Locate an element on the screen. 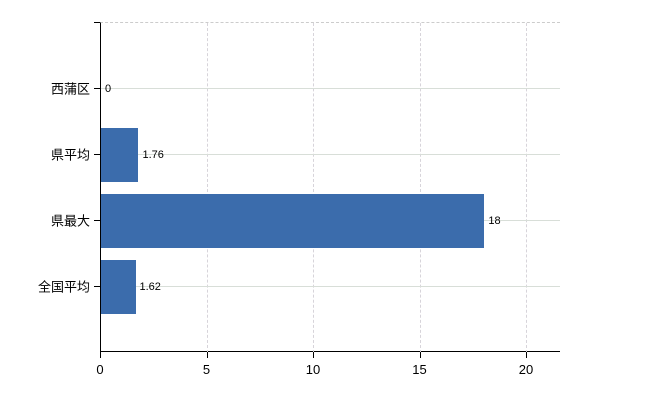  value-label: 1.76 is located at coordinates (153, 155).